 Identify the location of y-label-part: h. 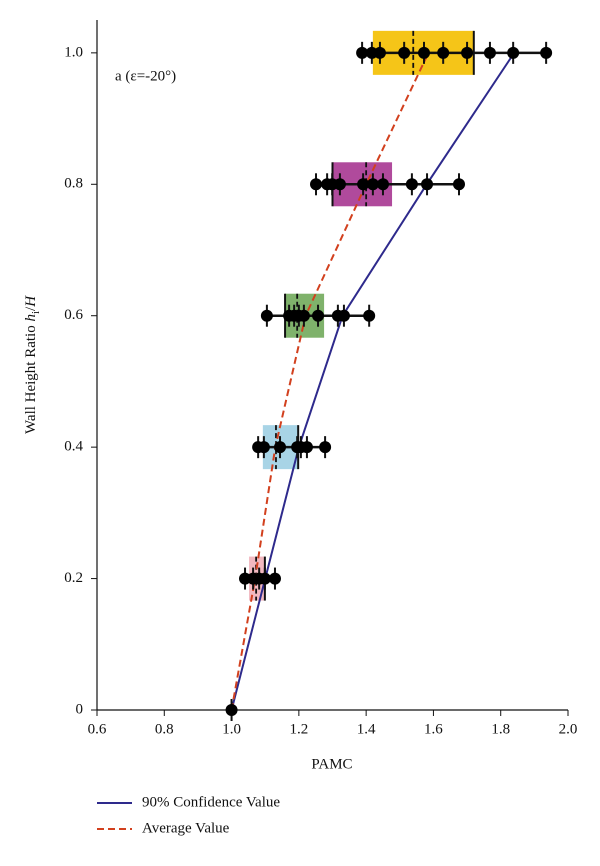
(31, 318).